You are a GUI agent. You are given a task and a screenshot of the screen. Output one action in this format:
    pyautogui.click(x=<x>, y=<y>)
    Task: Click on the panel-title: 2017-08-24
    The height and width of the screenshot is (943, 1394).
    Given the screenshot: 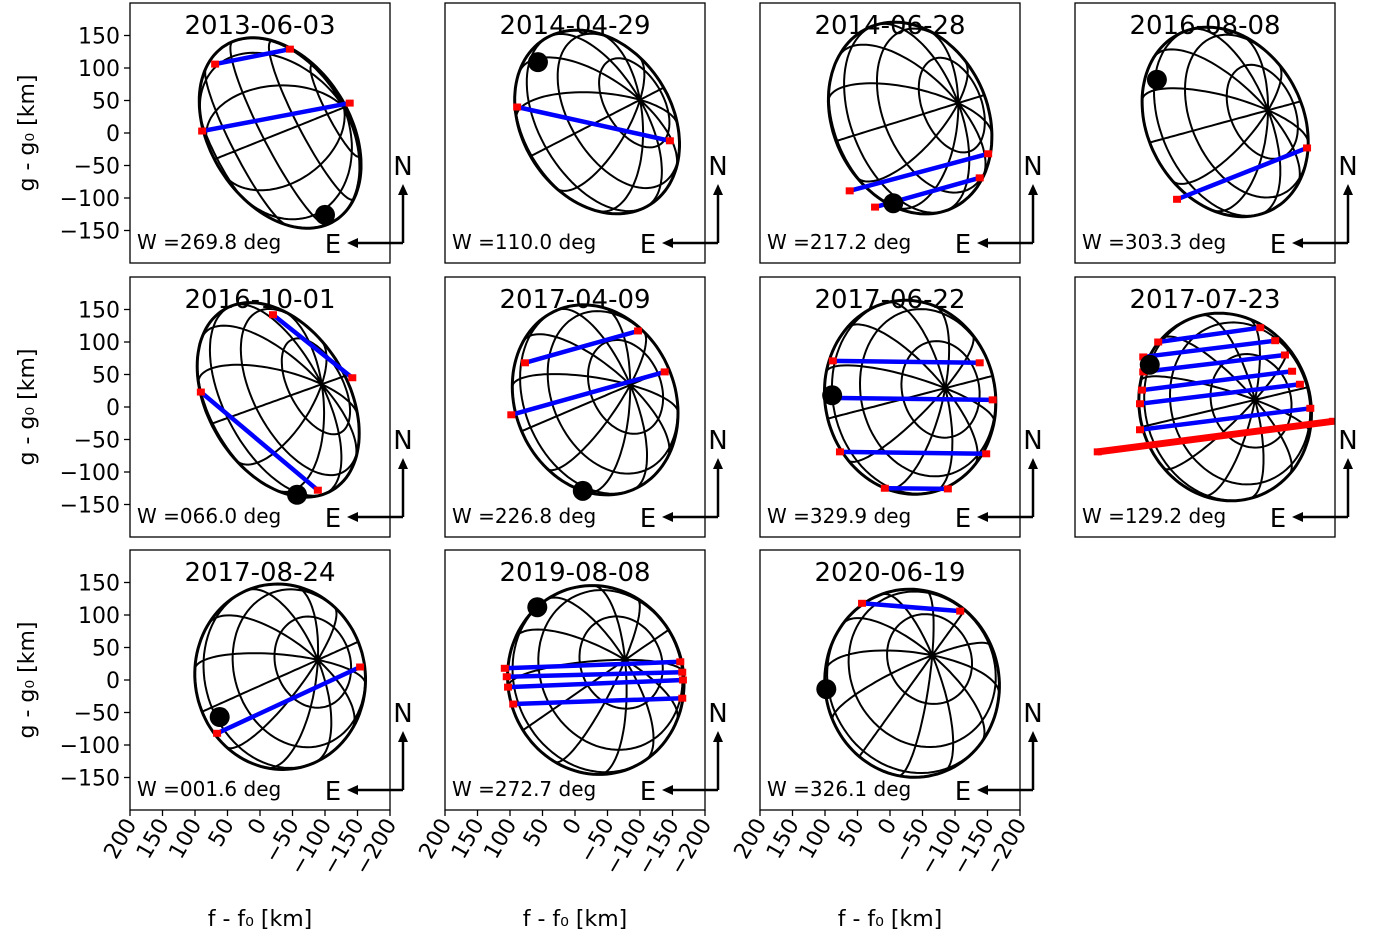 What is the action you would take?
    pyautogui.click(x=259, y=573)
    